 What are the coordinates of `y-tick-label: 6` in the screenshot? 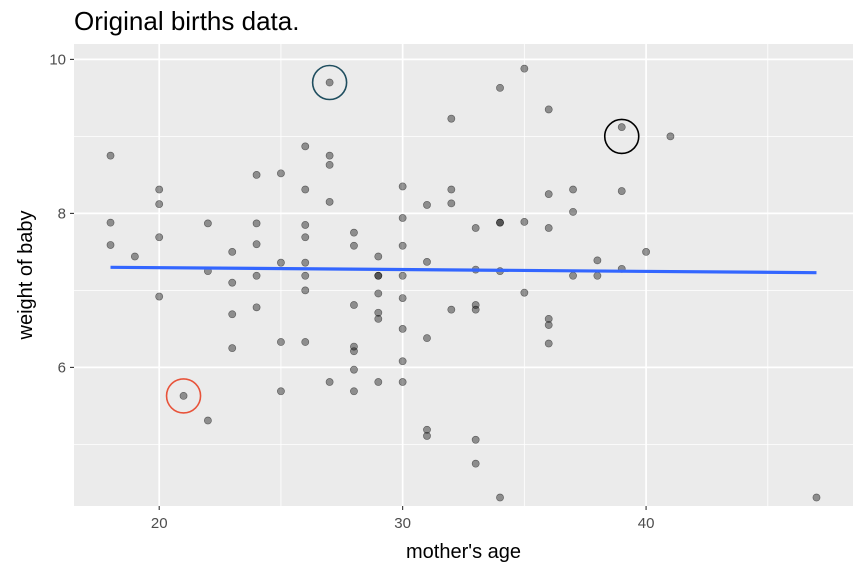 It's located at (62, 367).